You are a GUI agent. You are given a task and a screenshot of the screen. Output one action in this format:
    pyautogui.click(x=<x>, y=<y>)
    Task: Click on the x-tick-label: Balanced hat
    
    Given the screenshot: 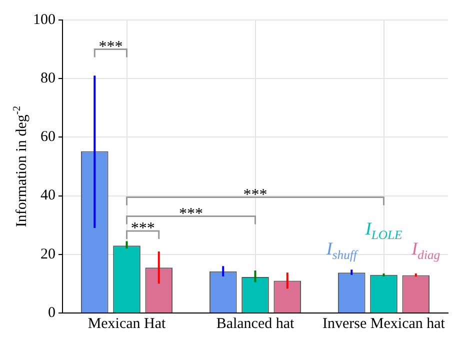 What is the action you would take?
    pyautogui.click(x=256, y=324)
    